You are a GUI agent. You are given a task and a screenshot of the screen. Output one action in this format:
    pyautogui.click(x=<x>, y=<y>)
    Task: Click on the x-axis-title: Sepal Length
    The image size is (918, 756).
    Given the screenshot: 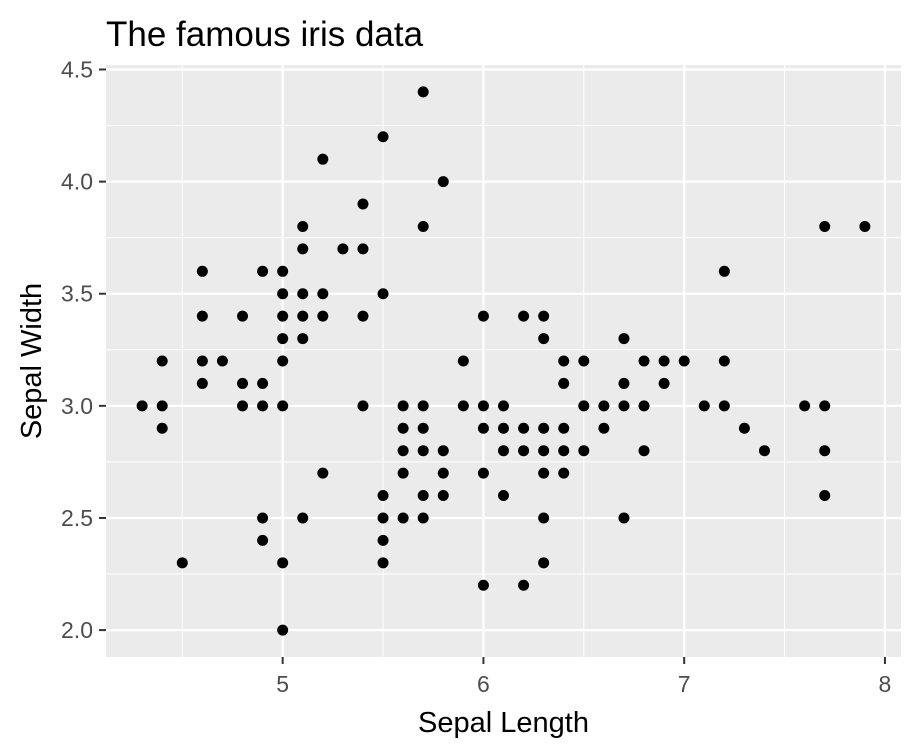 What is the action you would take?
    pyautogui.click(x=503, y=723)
    